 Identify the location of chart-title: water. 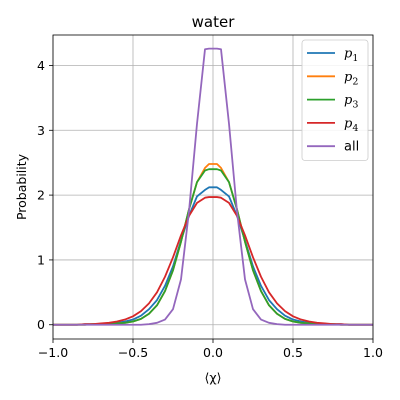
(214, 22).